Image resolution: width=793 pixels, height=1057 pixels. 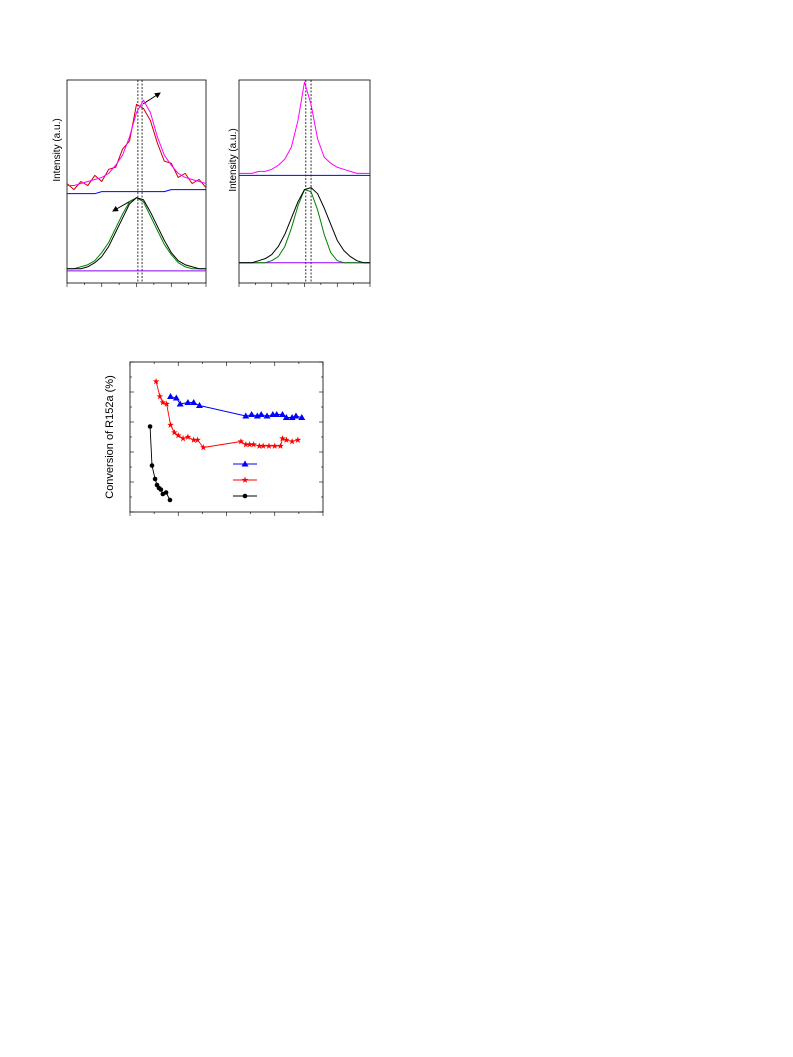 I want to click on y-axis-label: Conversion of R152a (%), so click(x=110, y=437).